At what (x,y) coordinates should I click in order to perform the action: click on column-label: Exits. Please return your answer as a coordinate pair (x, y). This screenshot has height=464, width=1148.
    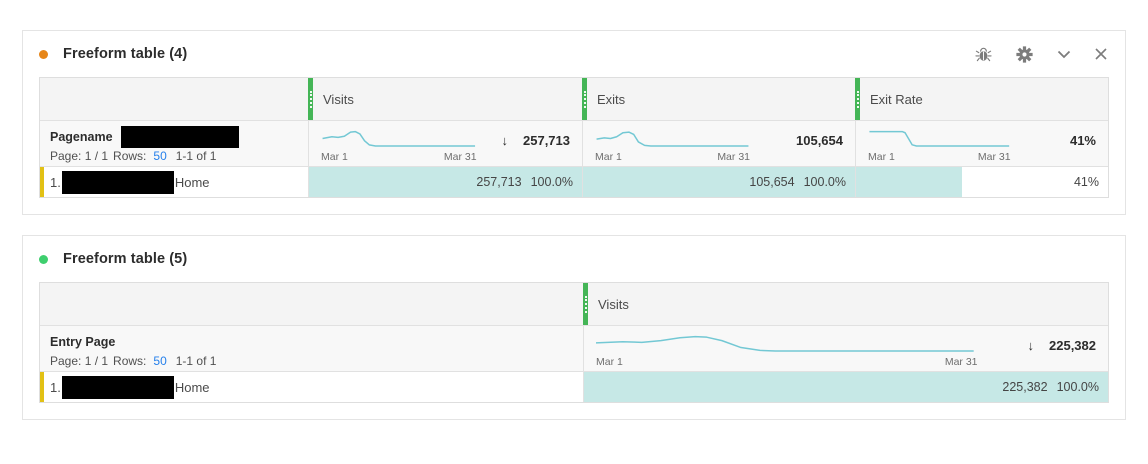
    Looking at the image, I should click on (611, 99).